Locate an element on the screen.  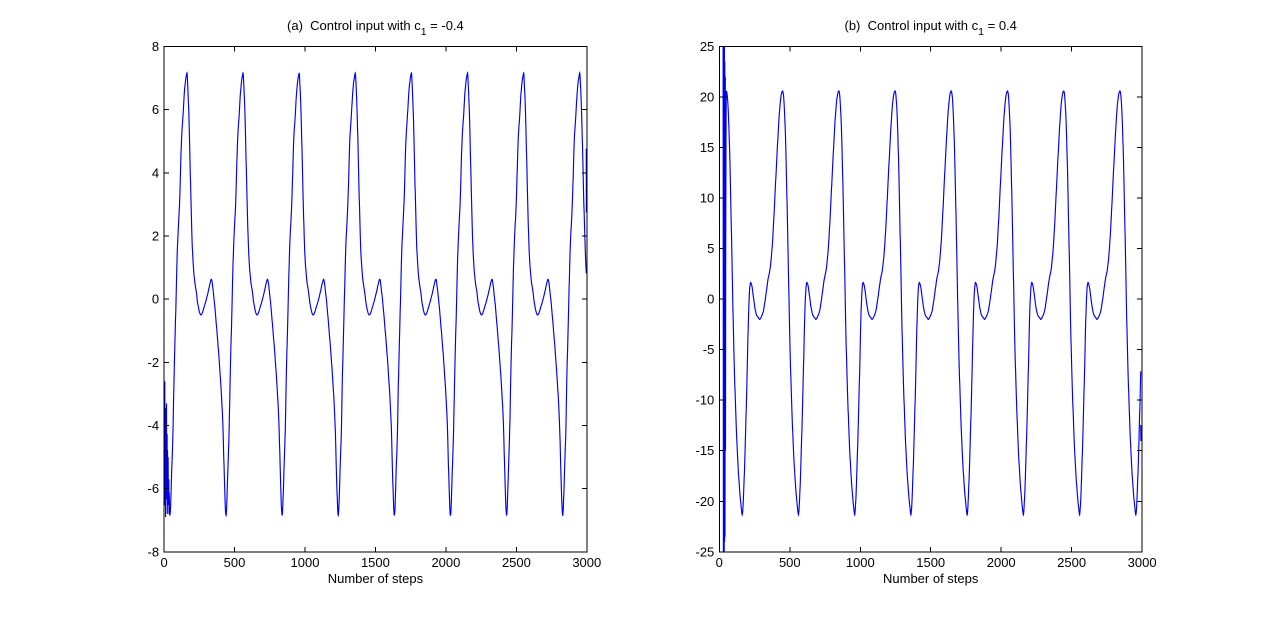
svg-text: 2 is located at coordinates (155, 236).